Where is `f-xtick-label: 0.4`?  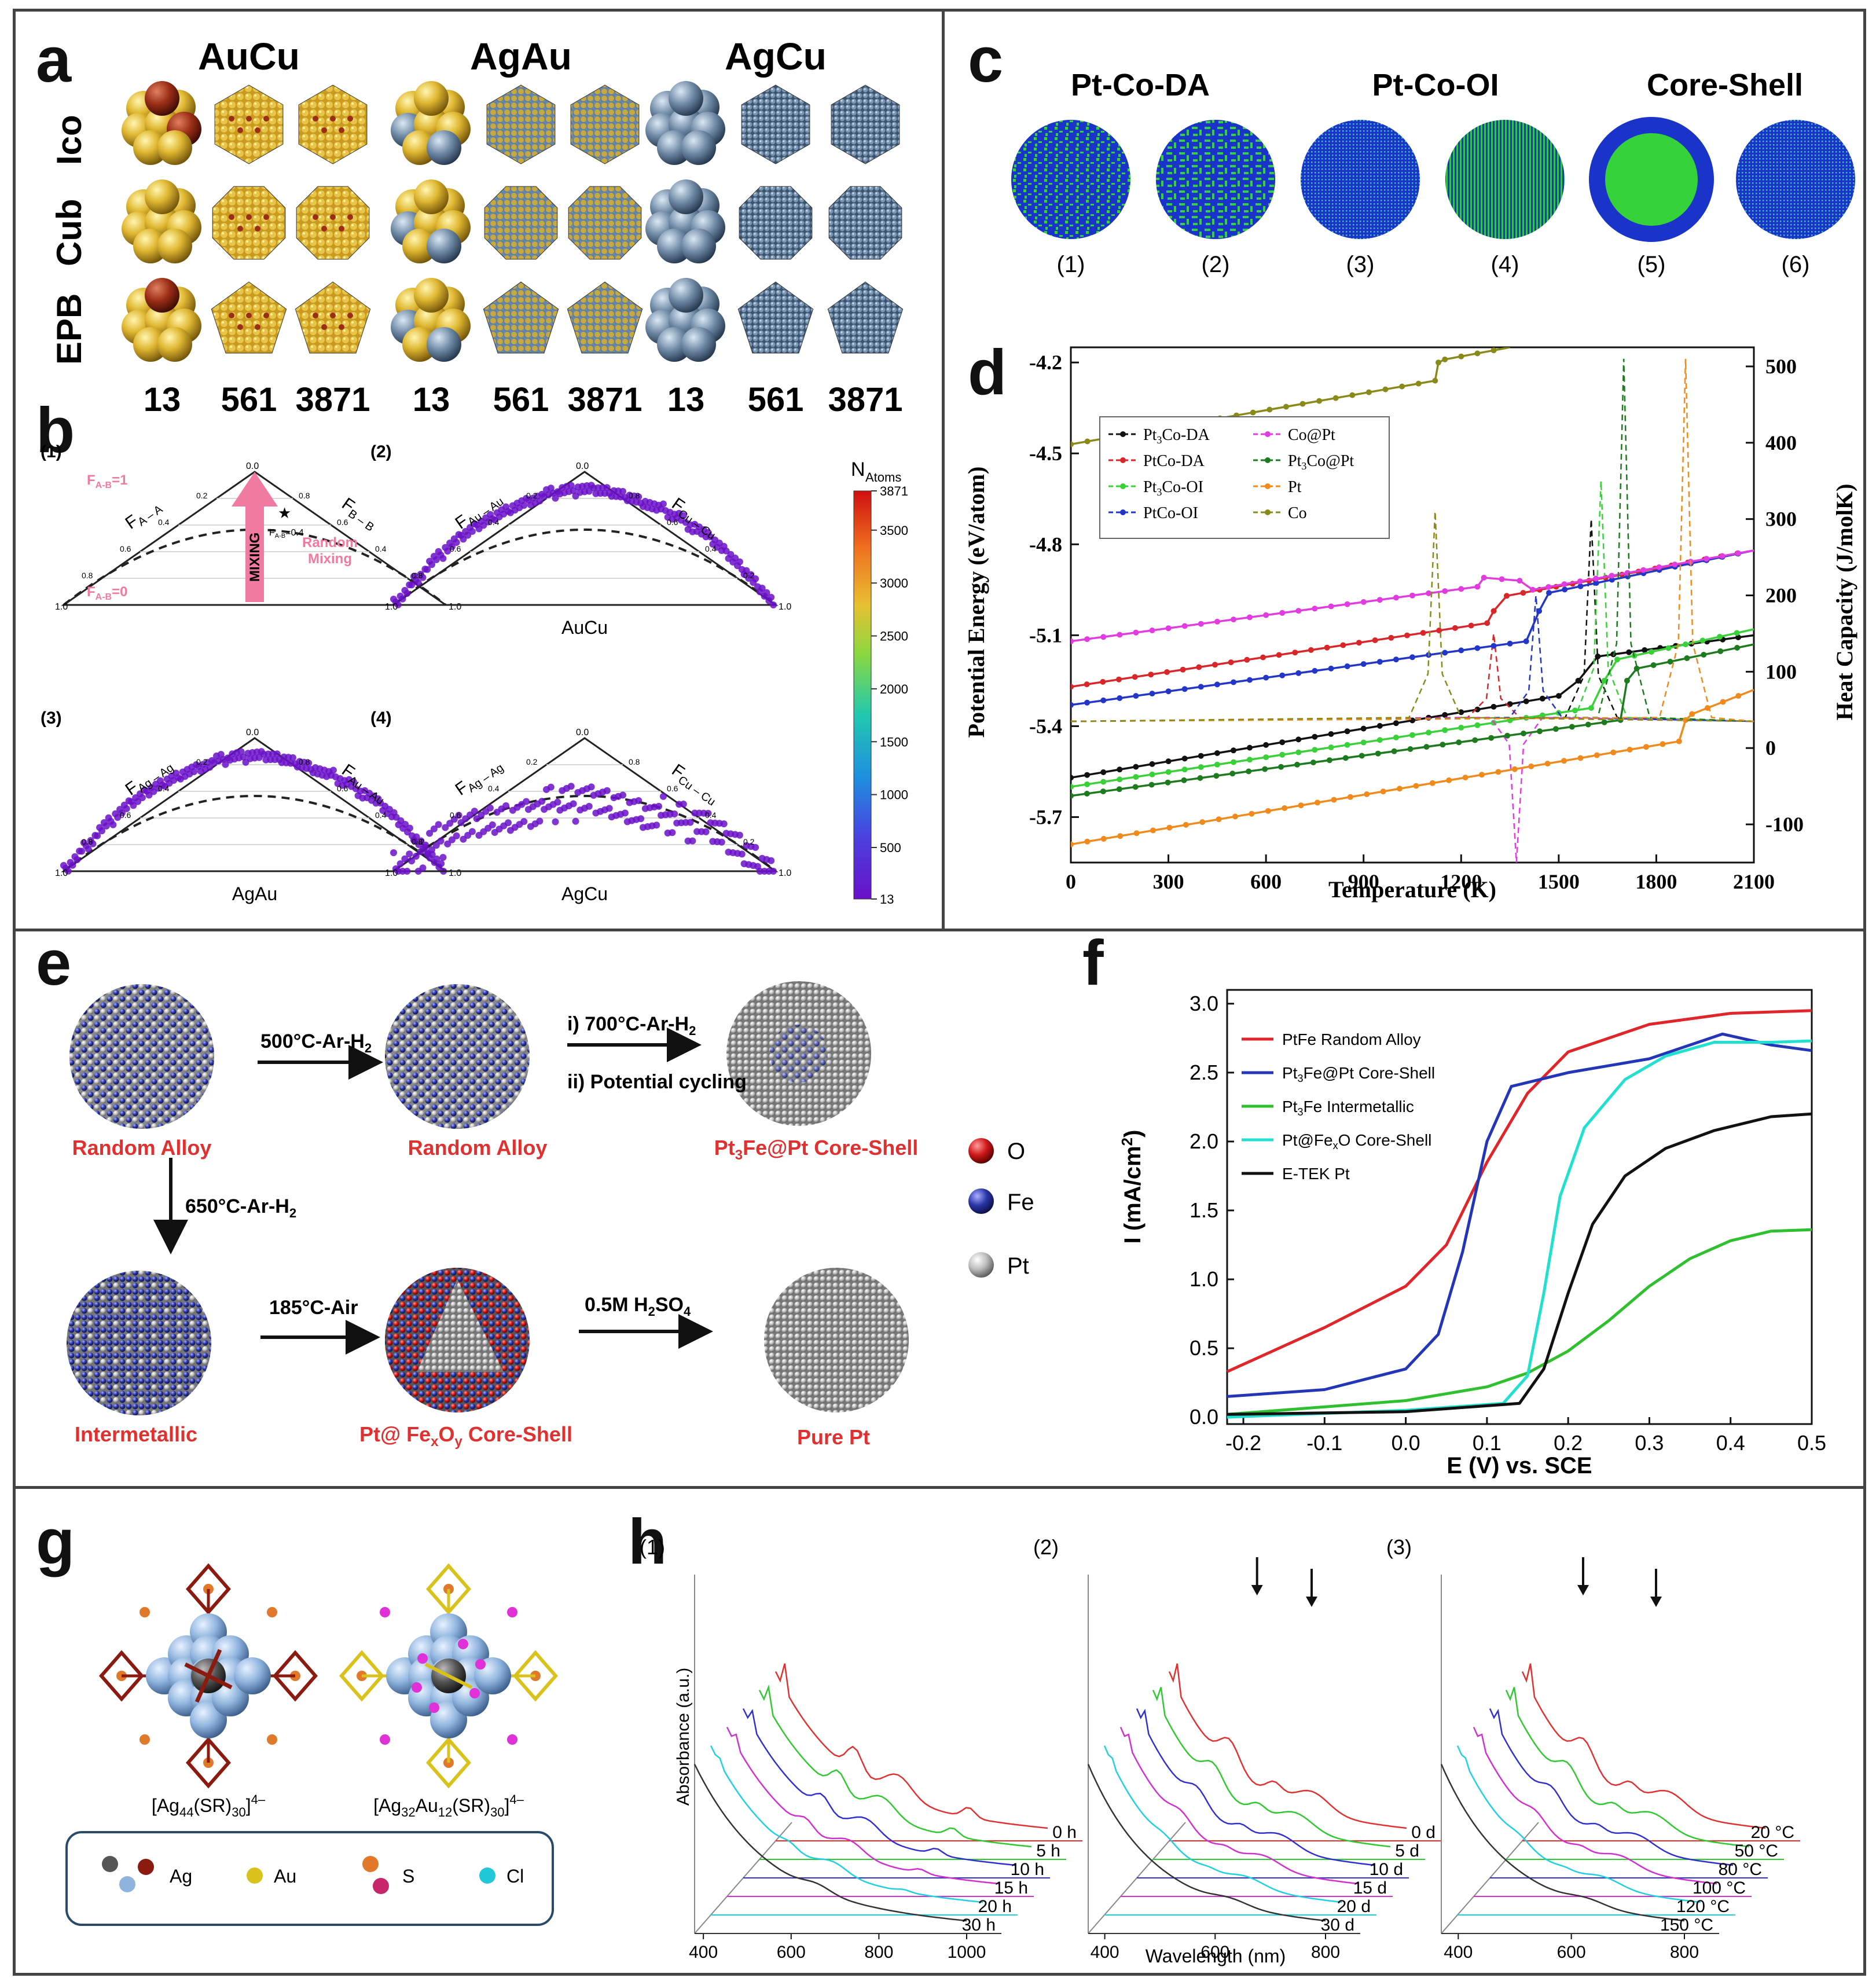
f-xtick-label: 0.4 is located at coordinates (1730, 1443).